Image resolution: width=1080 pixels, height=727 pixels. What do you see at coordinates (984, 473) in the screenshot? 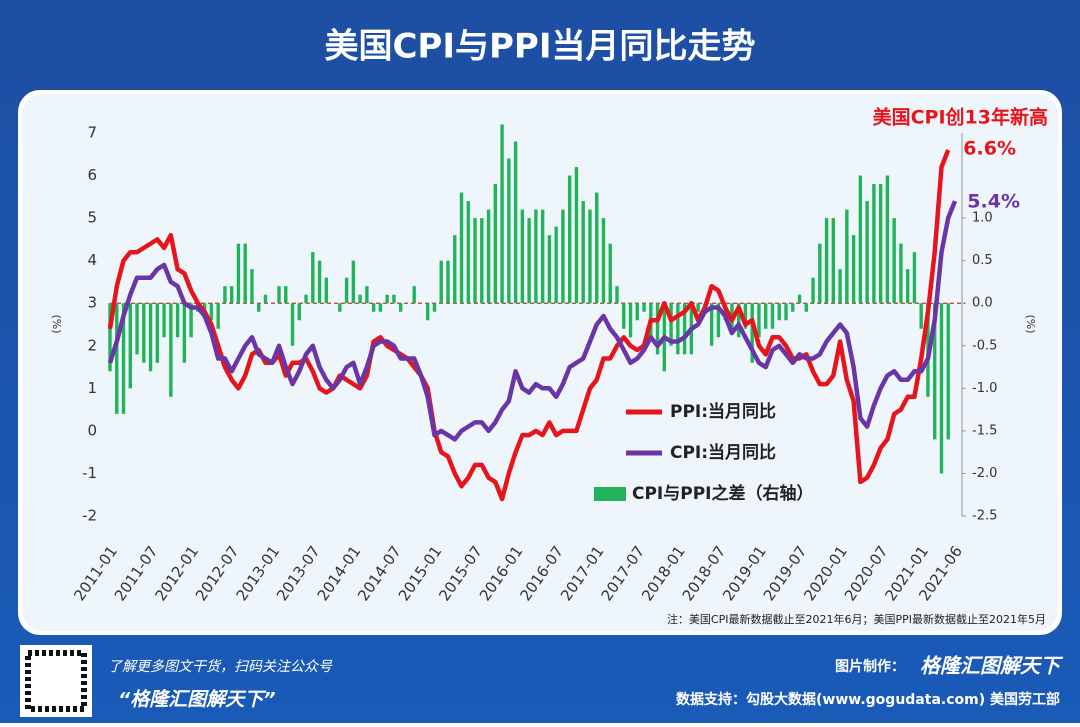
I see `y2-tick-label: -2.0` at bounding box center [984, 473].